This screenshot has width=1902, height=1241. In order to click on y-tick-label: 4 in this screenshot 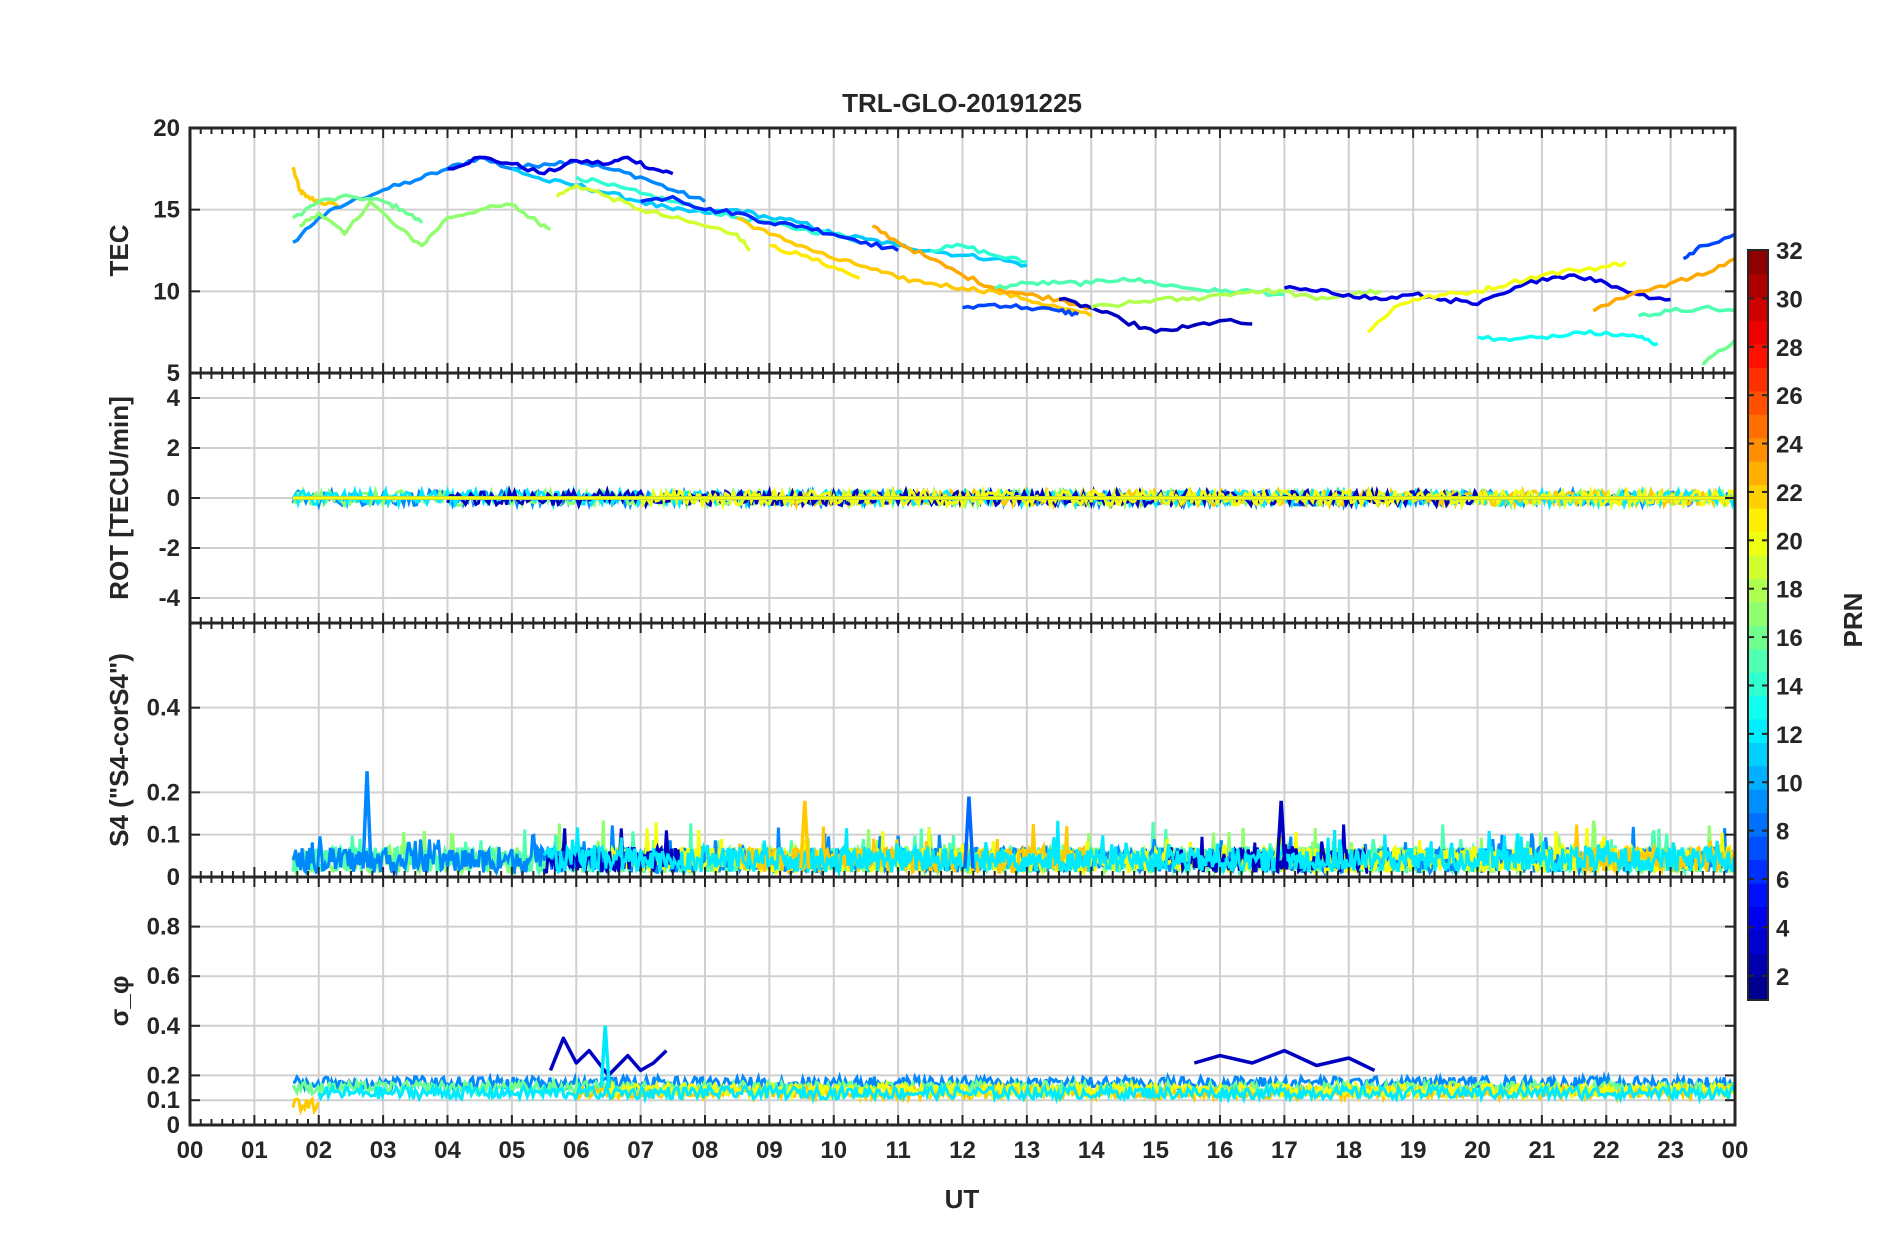, I will do `click(174, 398)`.